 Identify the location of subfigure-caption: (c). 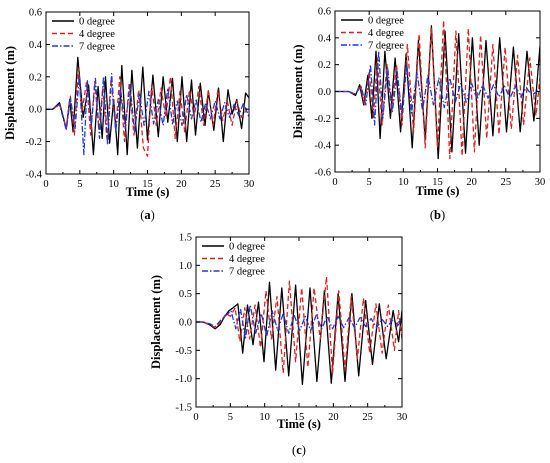
(299, 450).